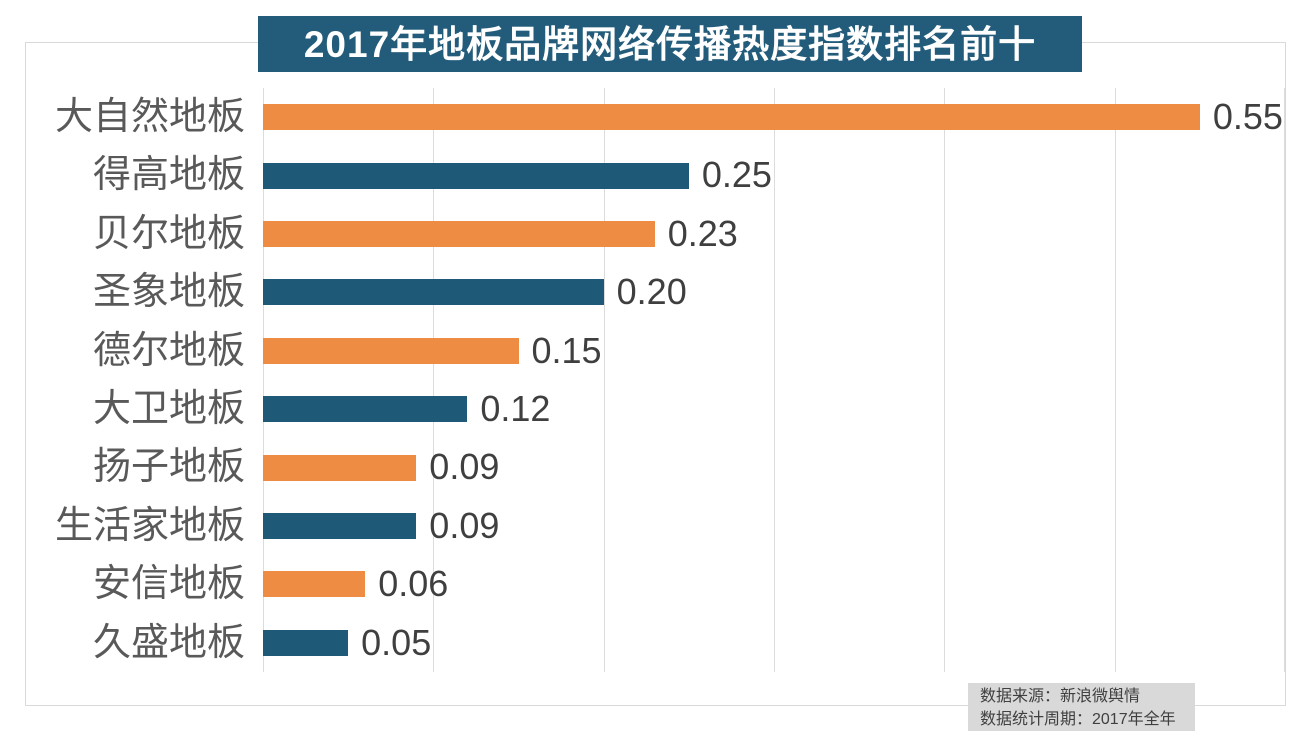 This screenshot has width=1314, height=739. I want to click on category-label: 大卫地板, so click(168, 409).